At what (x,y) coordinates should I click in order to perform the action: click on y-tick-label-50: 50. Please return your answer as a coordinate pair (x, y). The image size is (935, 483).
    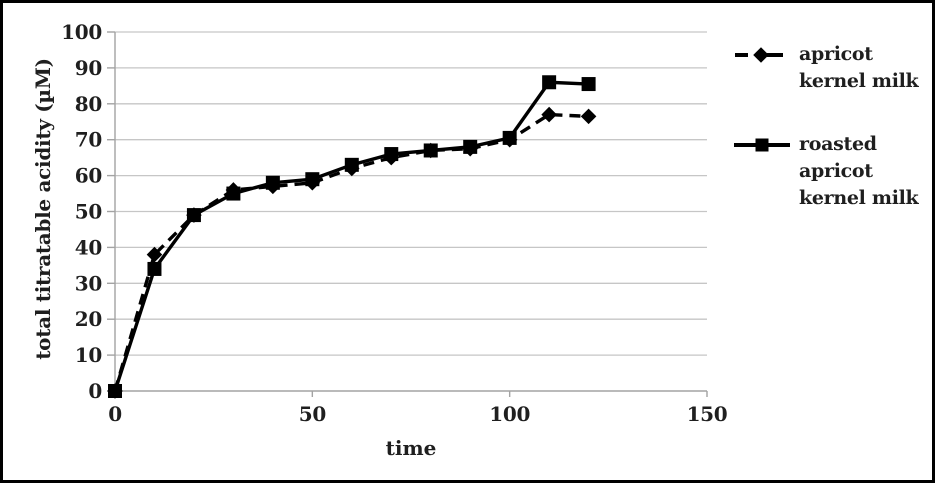
    Looking at the image, I should click on (88, 212).